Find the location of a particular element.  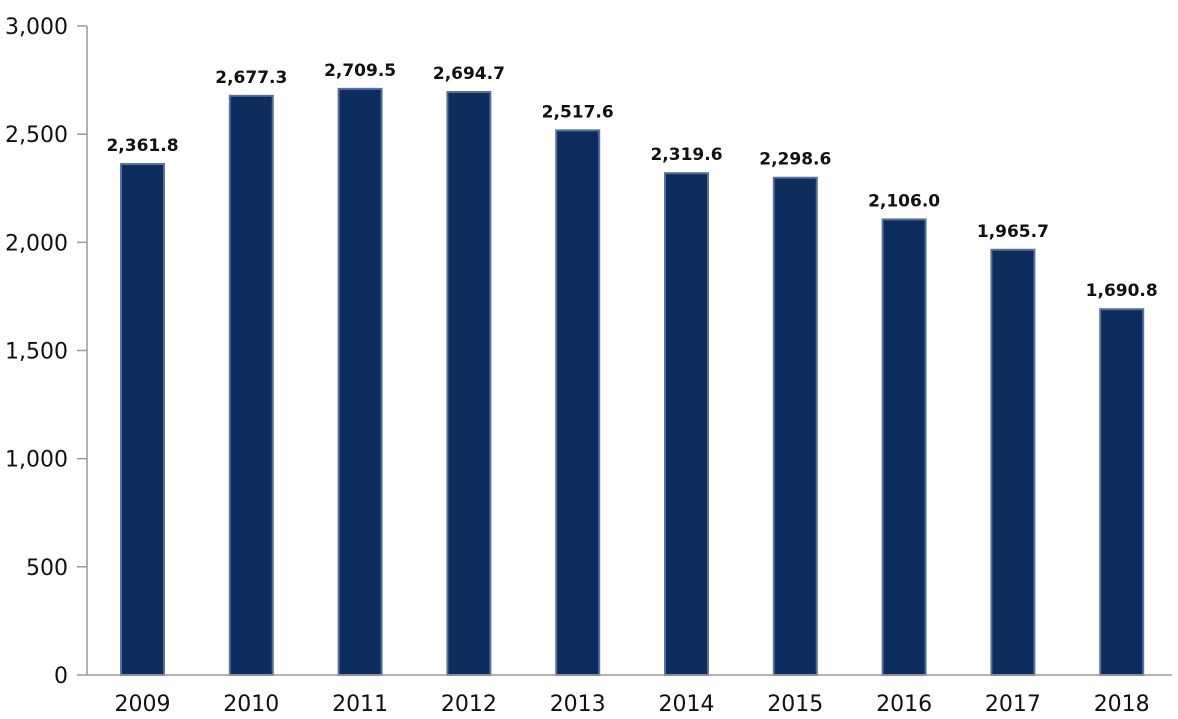

x-tick-label: 2016 is located at coordinates (904, 704).